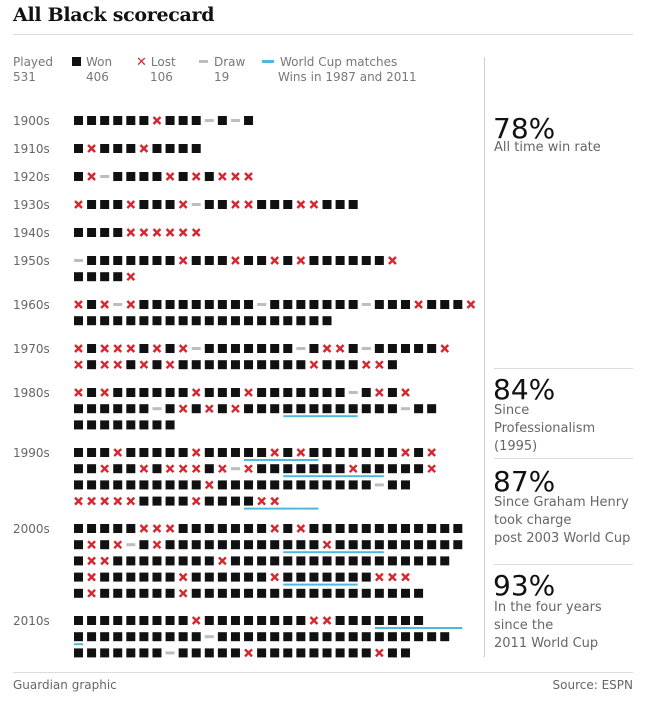  What do you see at coordinates (323, 672) in the screenshot?
I see `footer-divider` at bounding box center [323, 672].